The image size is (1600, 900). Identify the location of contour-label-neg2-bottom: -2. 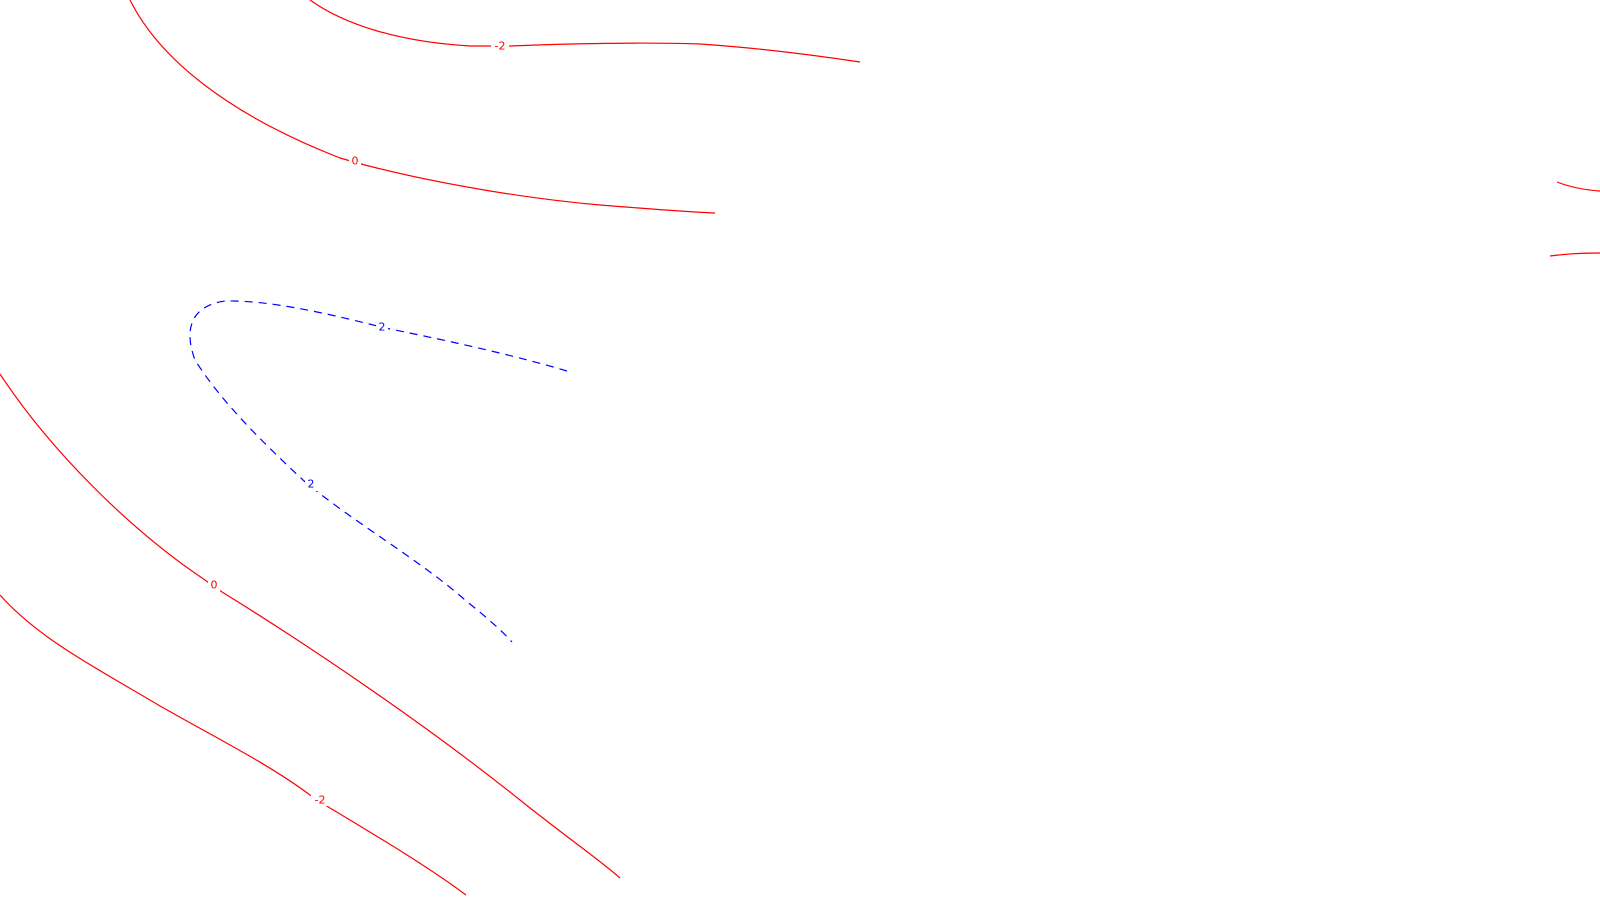
(320, 800).